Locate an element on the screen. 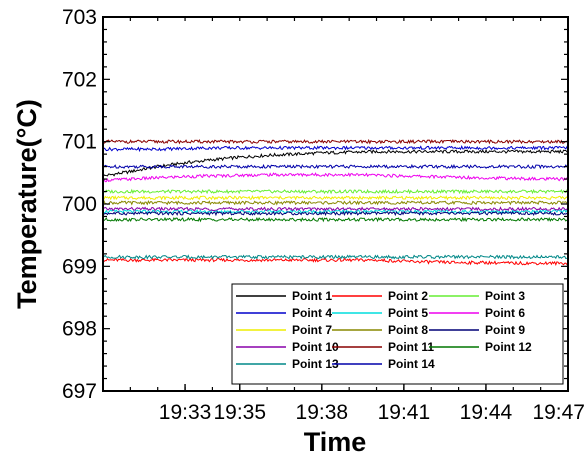 Image resolution: width=587 pixels, height=460 pixels. y-tick-label: 700 is located at coordinates (79, 204).